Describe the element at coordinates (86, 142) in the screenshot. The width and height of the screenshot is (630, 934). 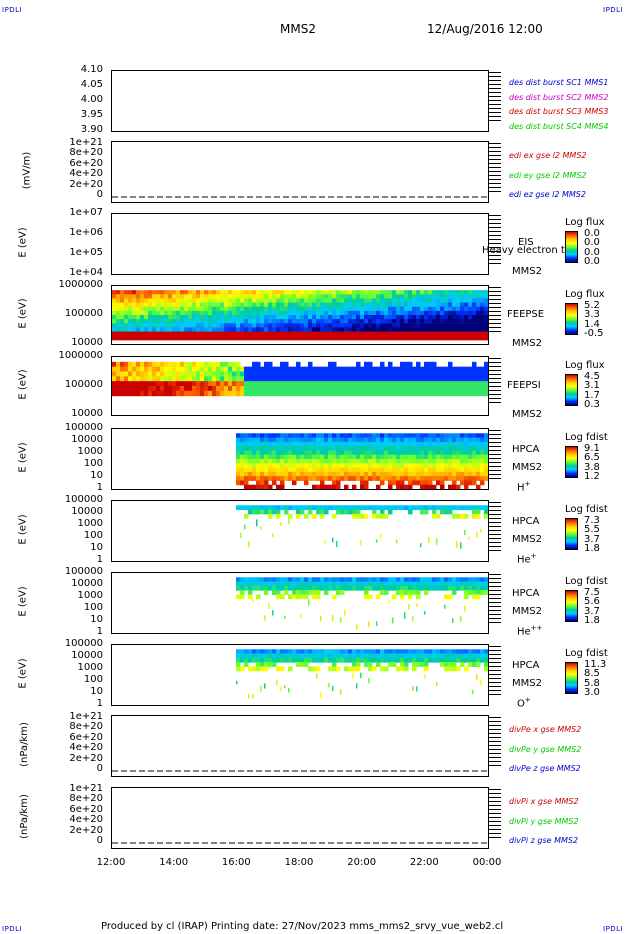
I see `y-tick-label: 1e+21` at that location.